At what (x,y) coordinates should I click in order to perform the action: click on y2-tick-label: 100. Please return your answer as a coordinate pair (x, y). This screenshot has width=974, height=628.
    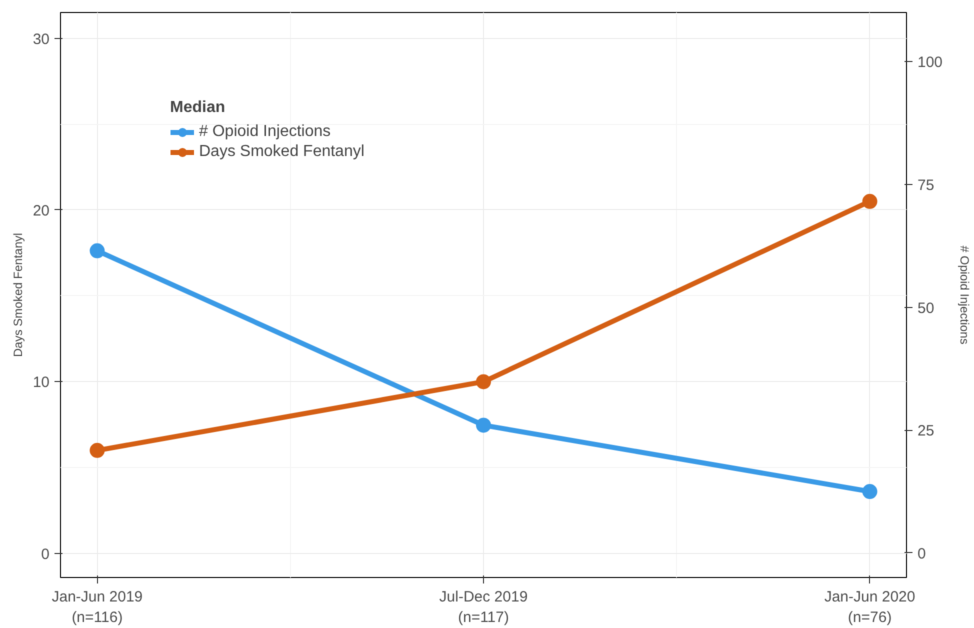
    Looking at the image, I should click on (930, 63).